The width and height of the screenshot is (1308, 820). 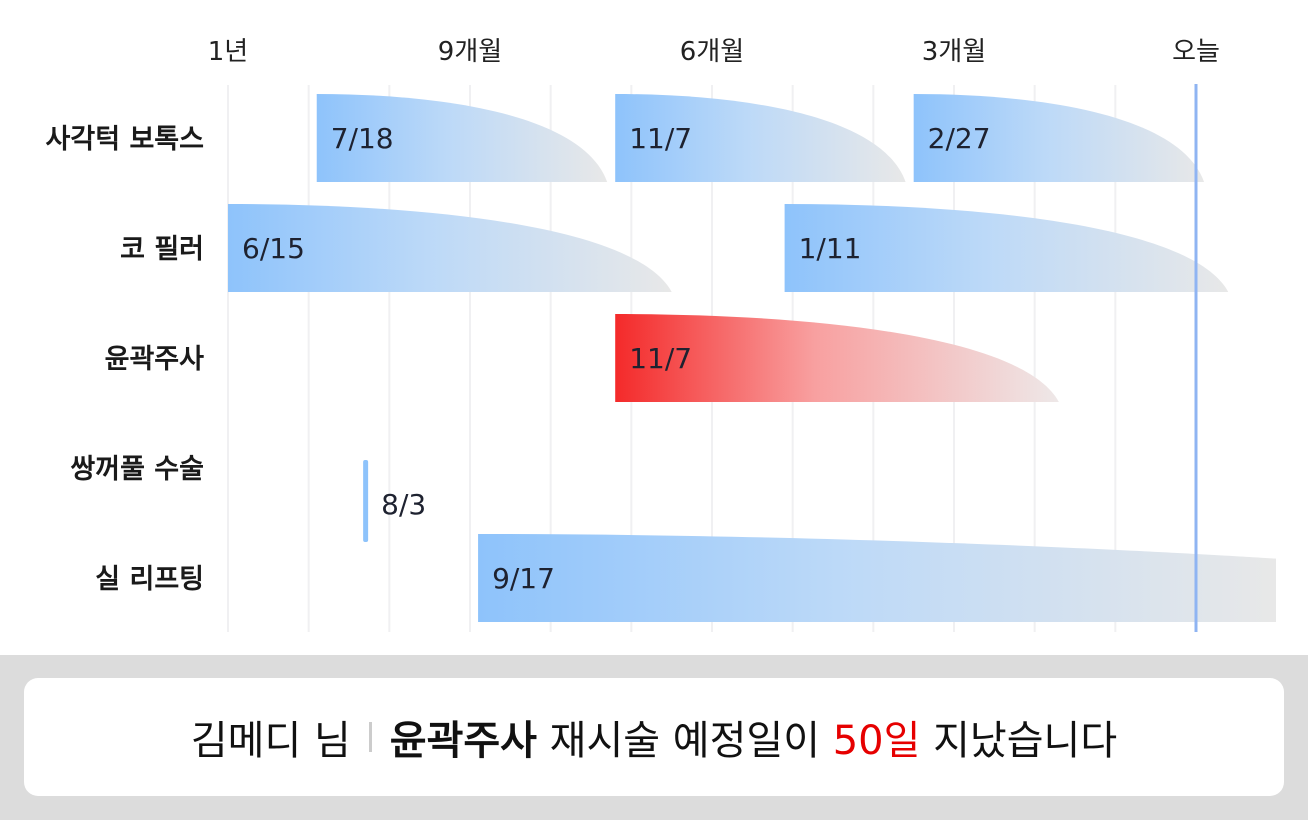 What do you see at coordinates (684, 741) in the screenshot?
I see `notice-text: 재시술 예정일이` at bounding box center [684, 741].